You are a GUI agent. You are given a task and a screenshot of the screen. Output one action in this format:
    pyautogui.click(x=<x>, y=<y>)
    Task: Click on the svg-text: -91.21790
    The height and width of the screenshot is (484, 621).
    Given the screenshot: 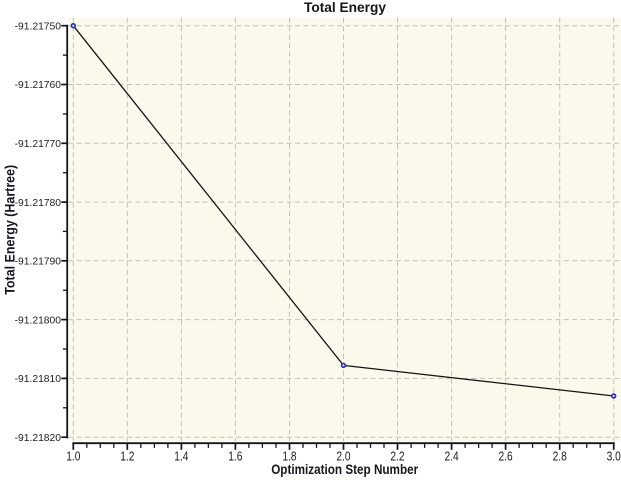 What is the action you would take?
    pyautogui.click(x=38, y=262)
    